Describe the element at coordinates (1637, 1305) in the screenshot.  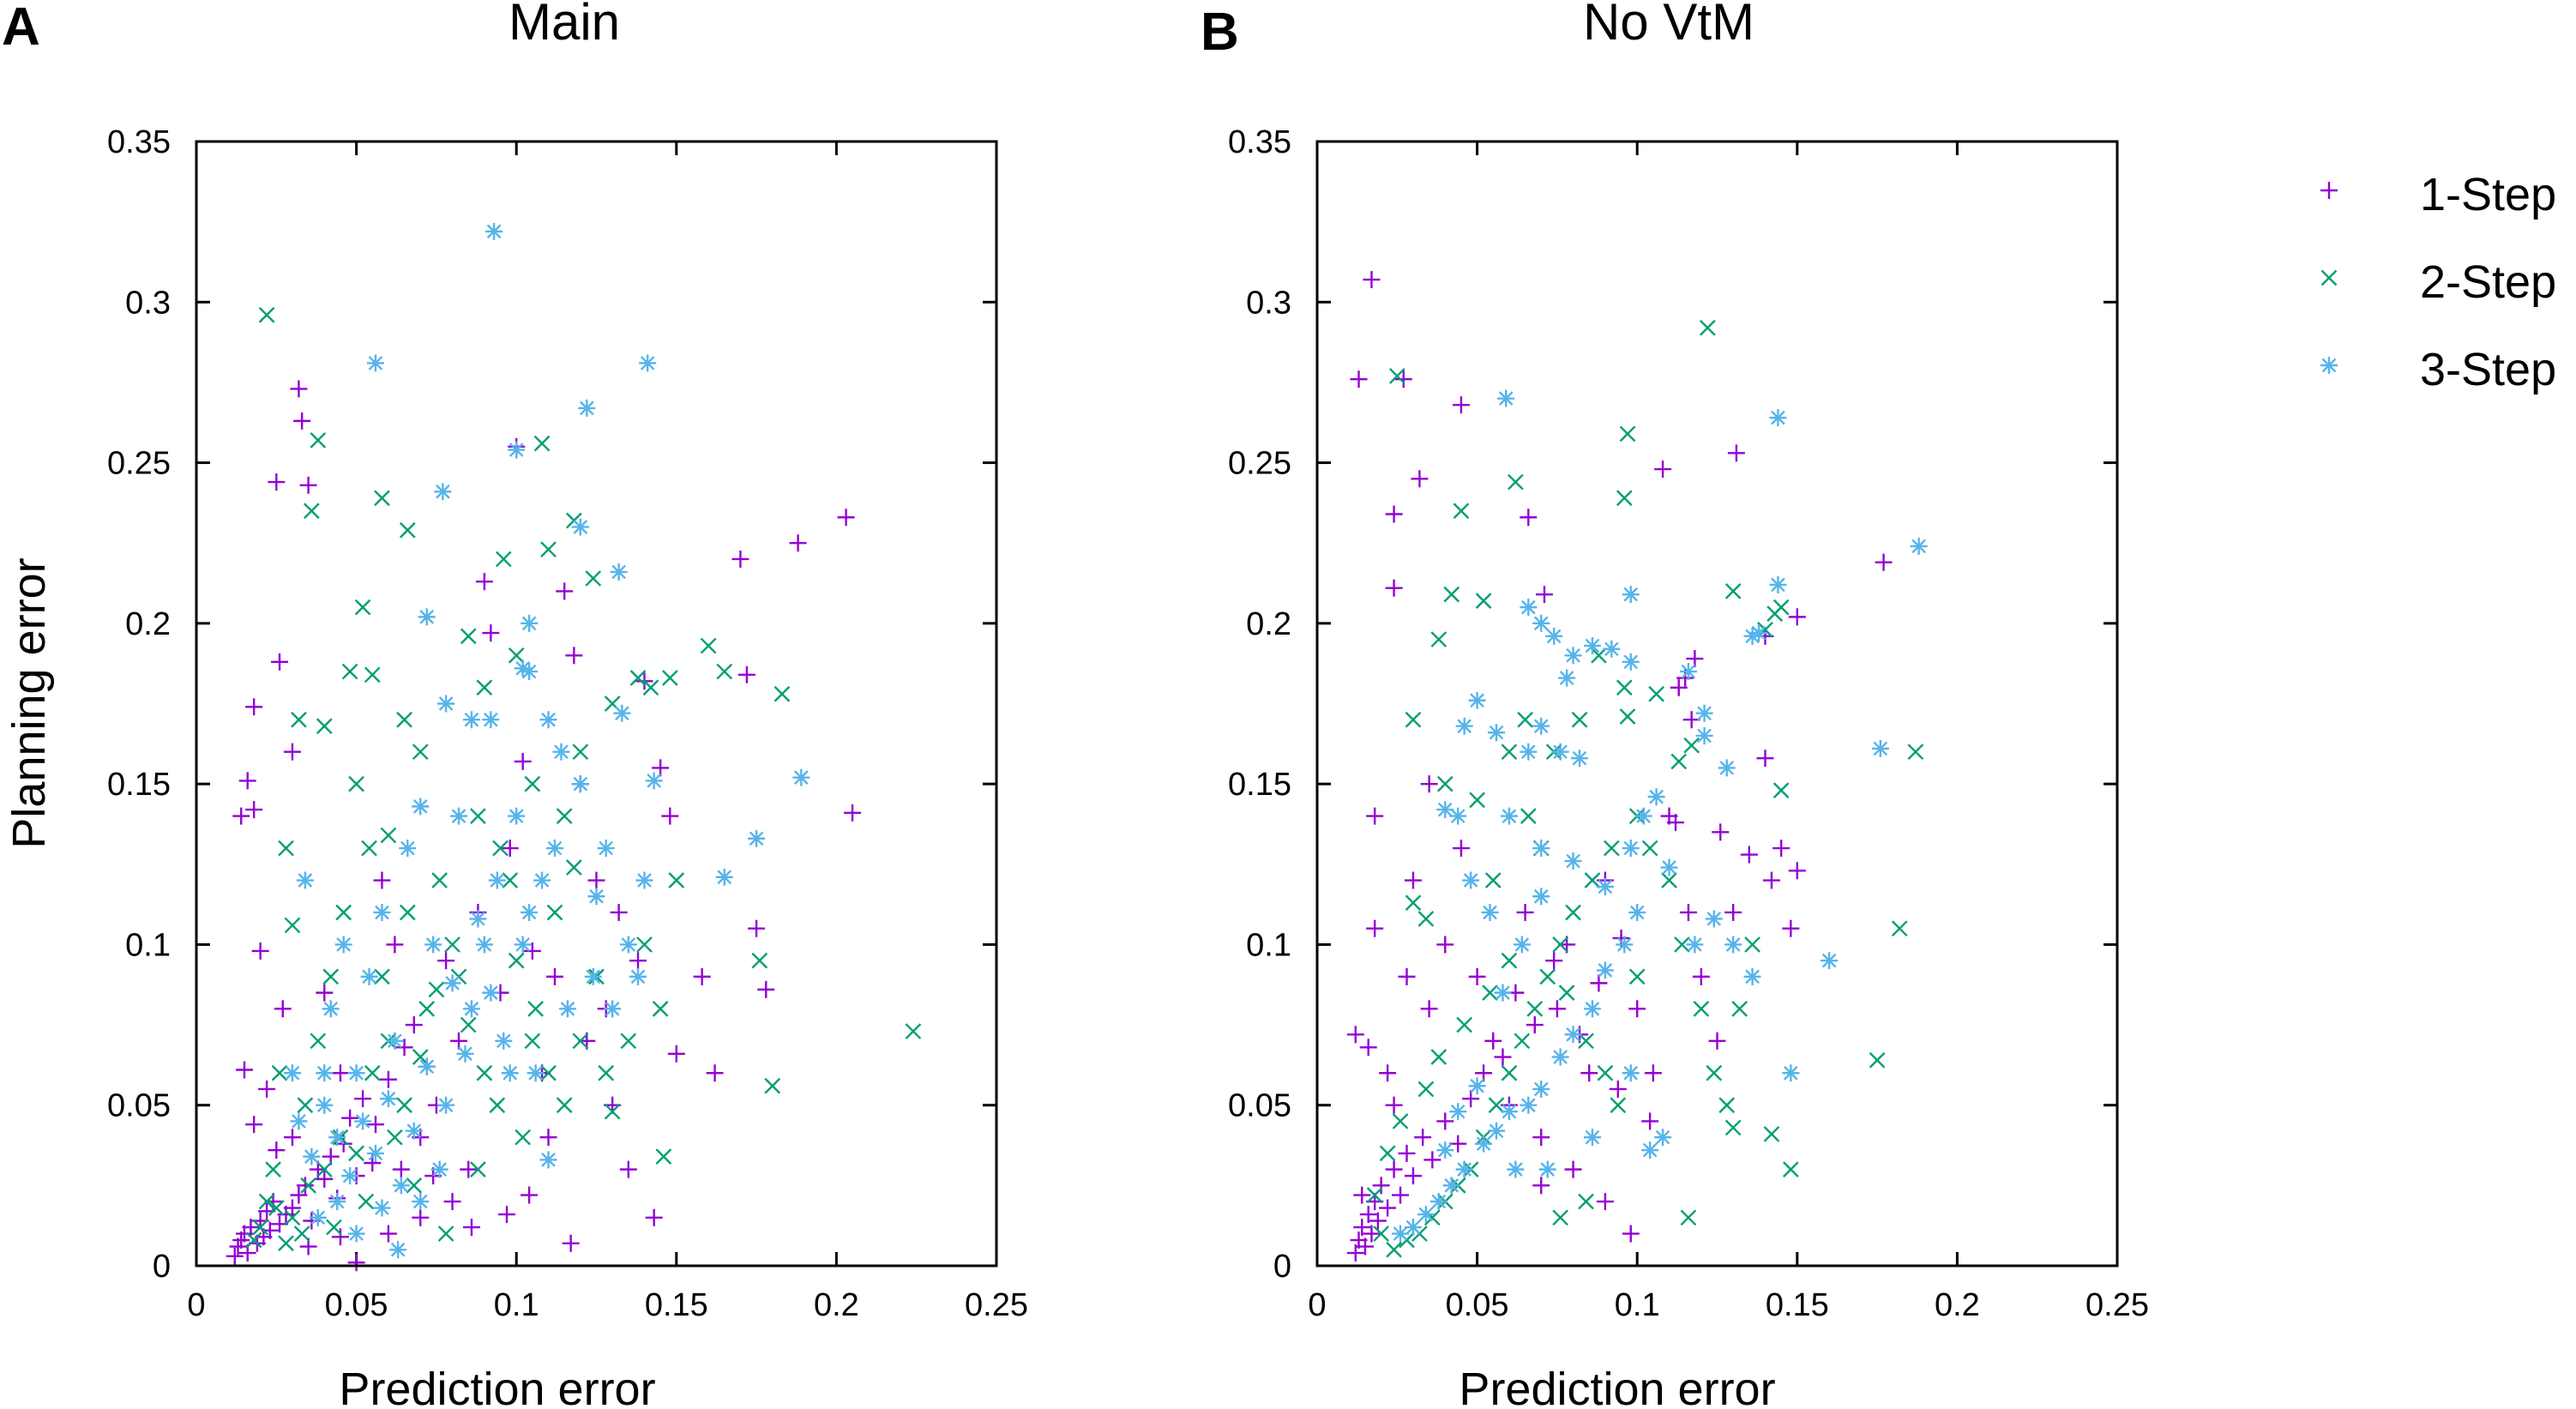
I see `panel-b-x-tick-label: 0.1` at that location.